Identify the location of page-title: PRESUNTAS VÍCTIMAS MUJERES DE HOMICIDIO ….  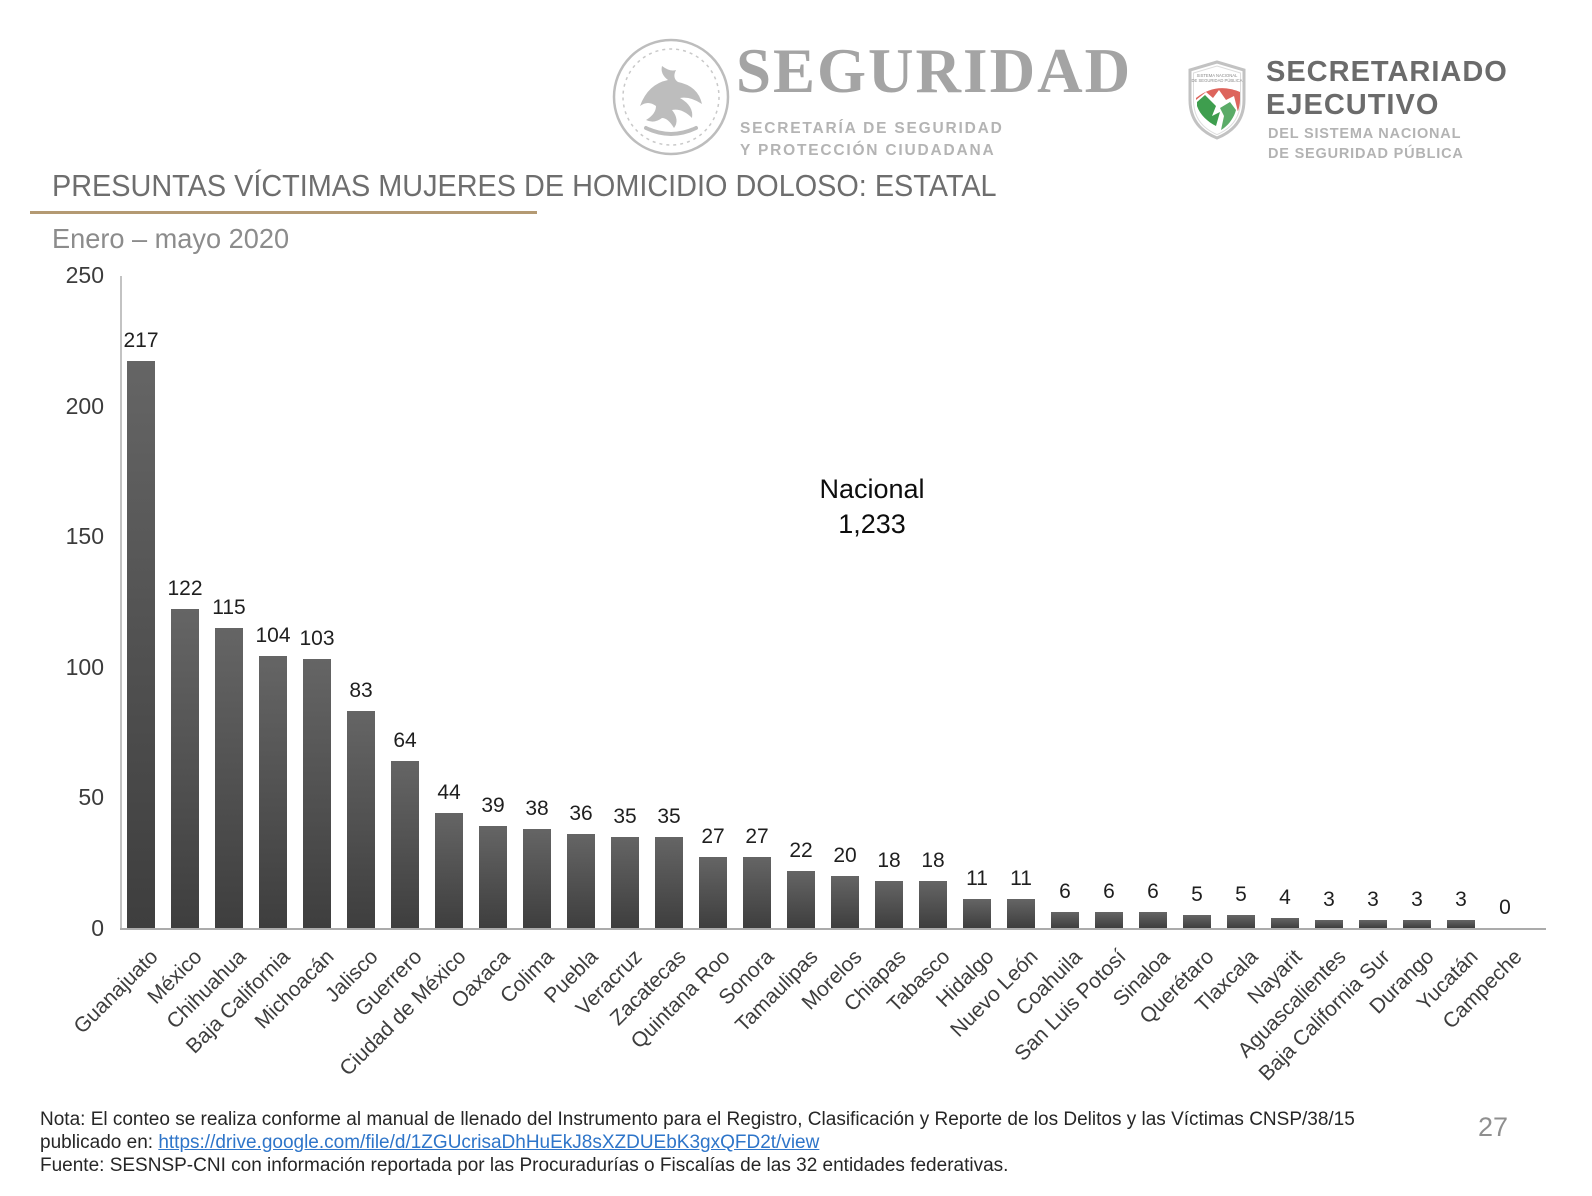
(524, 185).